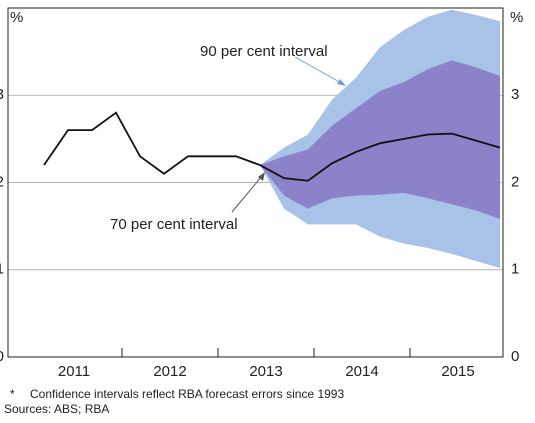 The width and height of the screenshot is (535, 423). I want to click on y-tick-label: 0, so click(2, 356).